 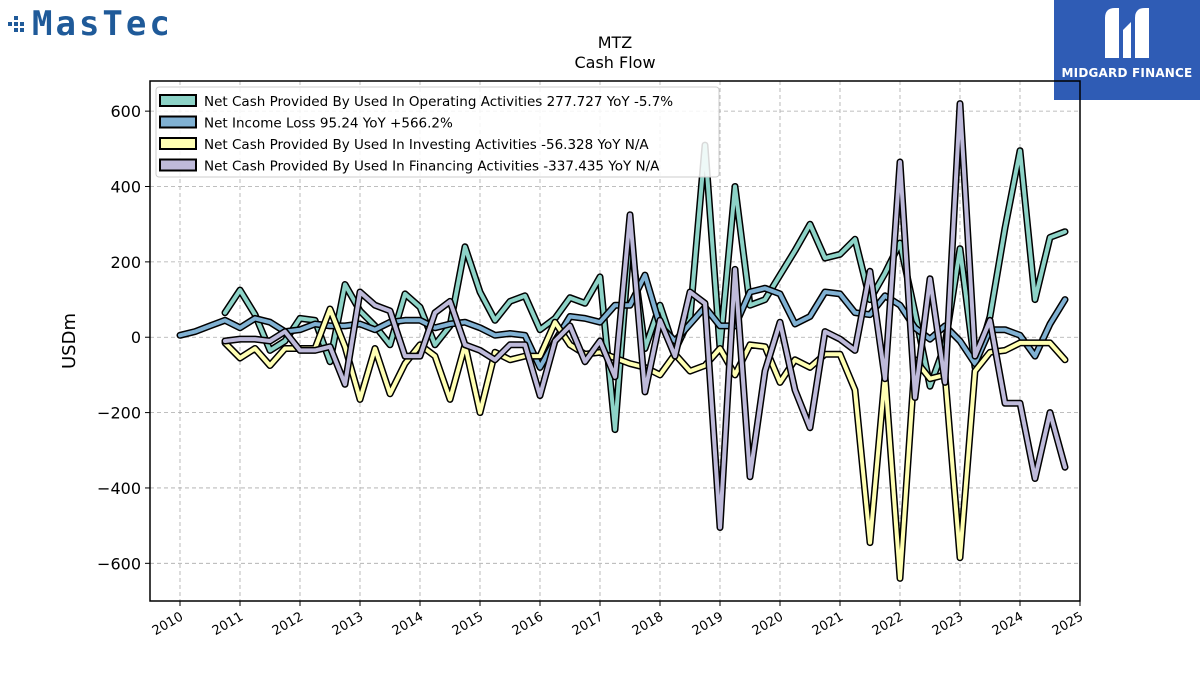 What do you see at coordinates (615, 42) in the screenshot?
I see `chart-title: MTZ` at bounding box center [615, 42].